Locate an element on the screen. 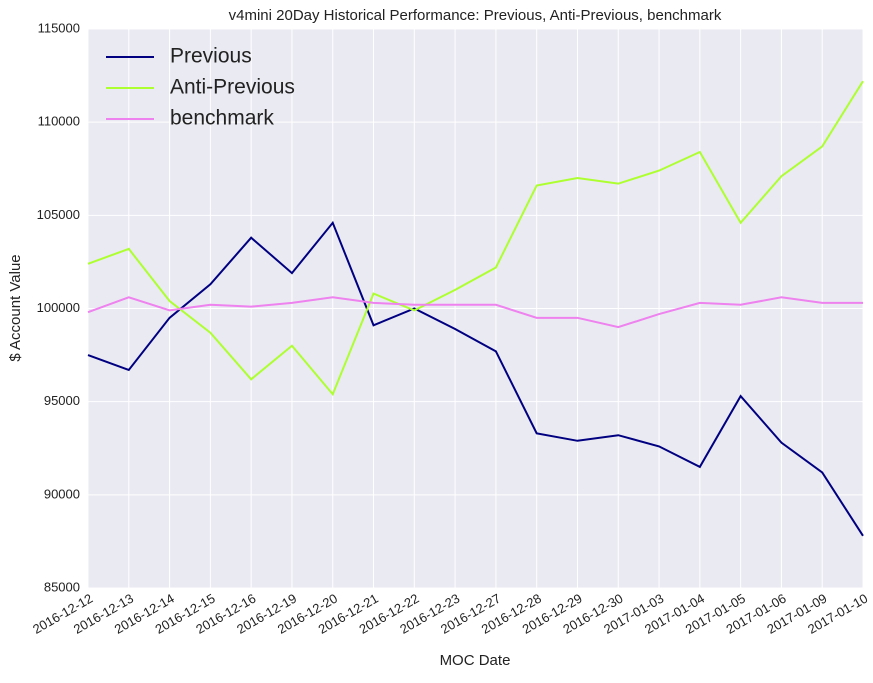  y-tick-label: 90000 is located at coordinates (62, 493).